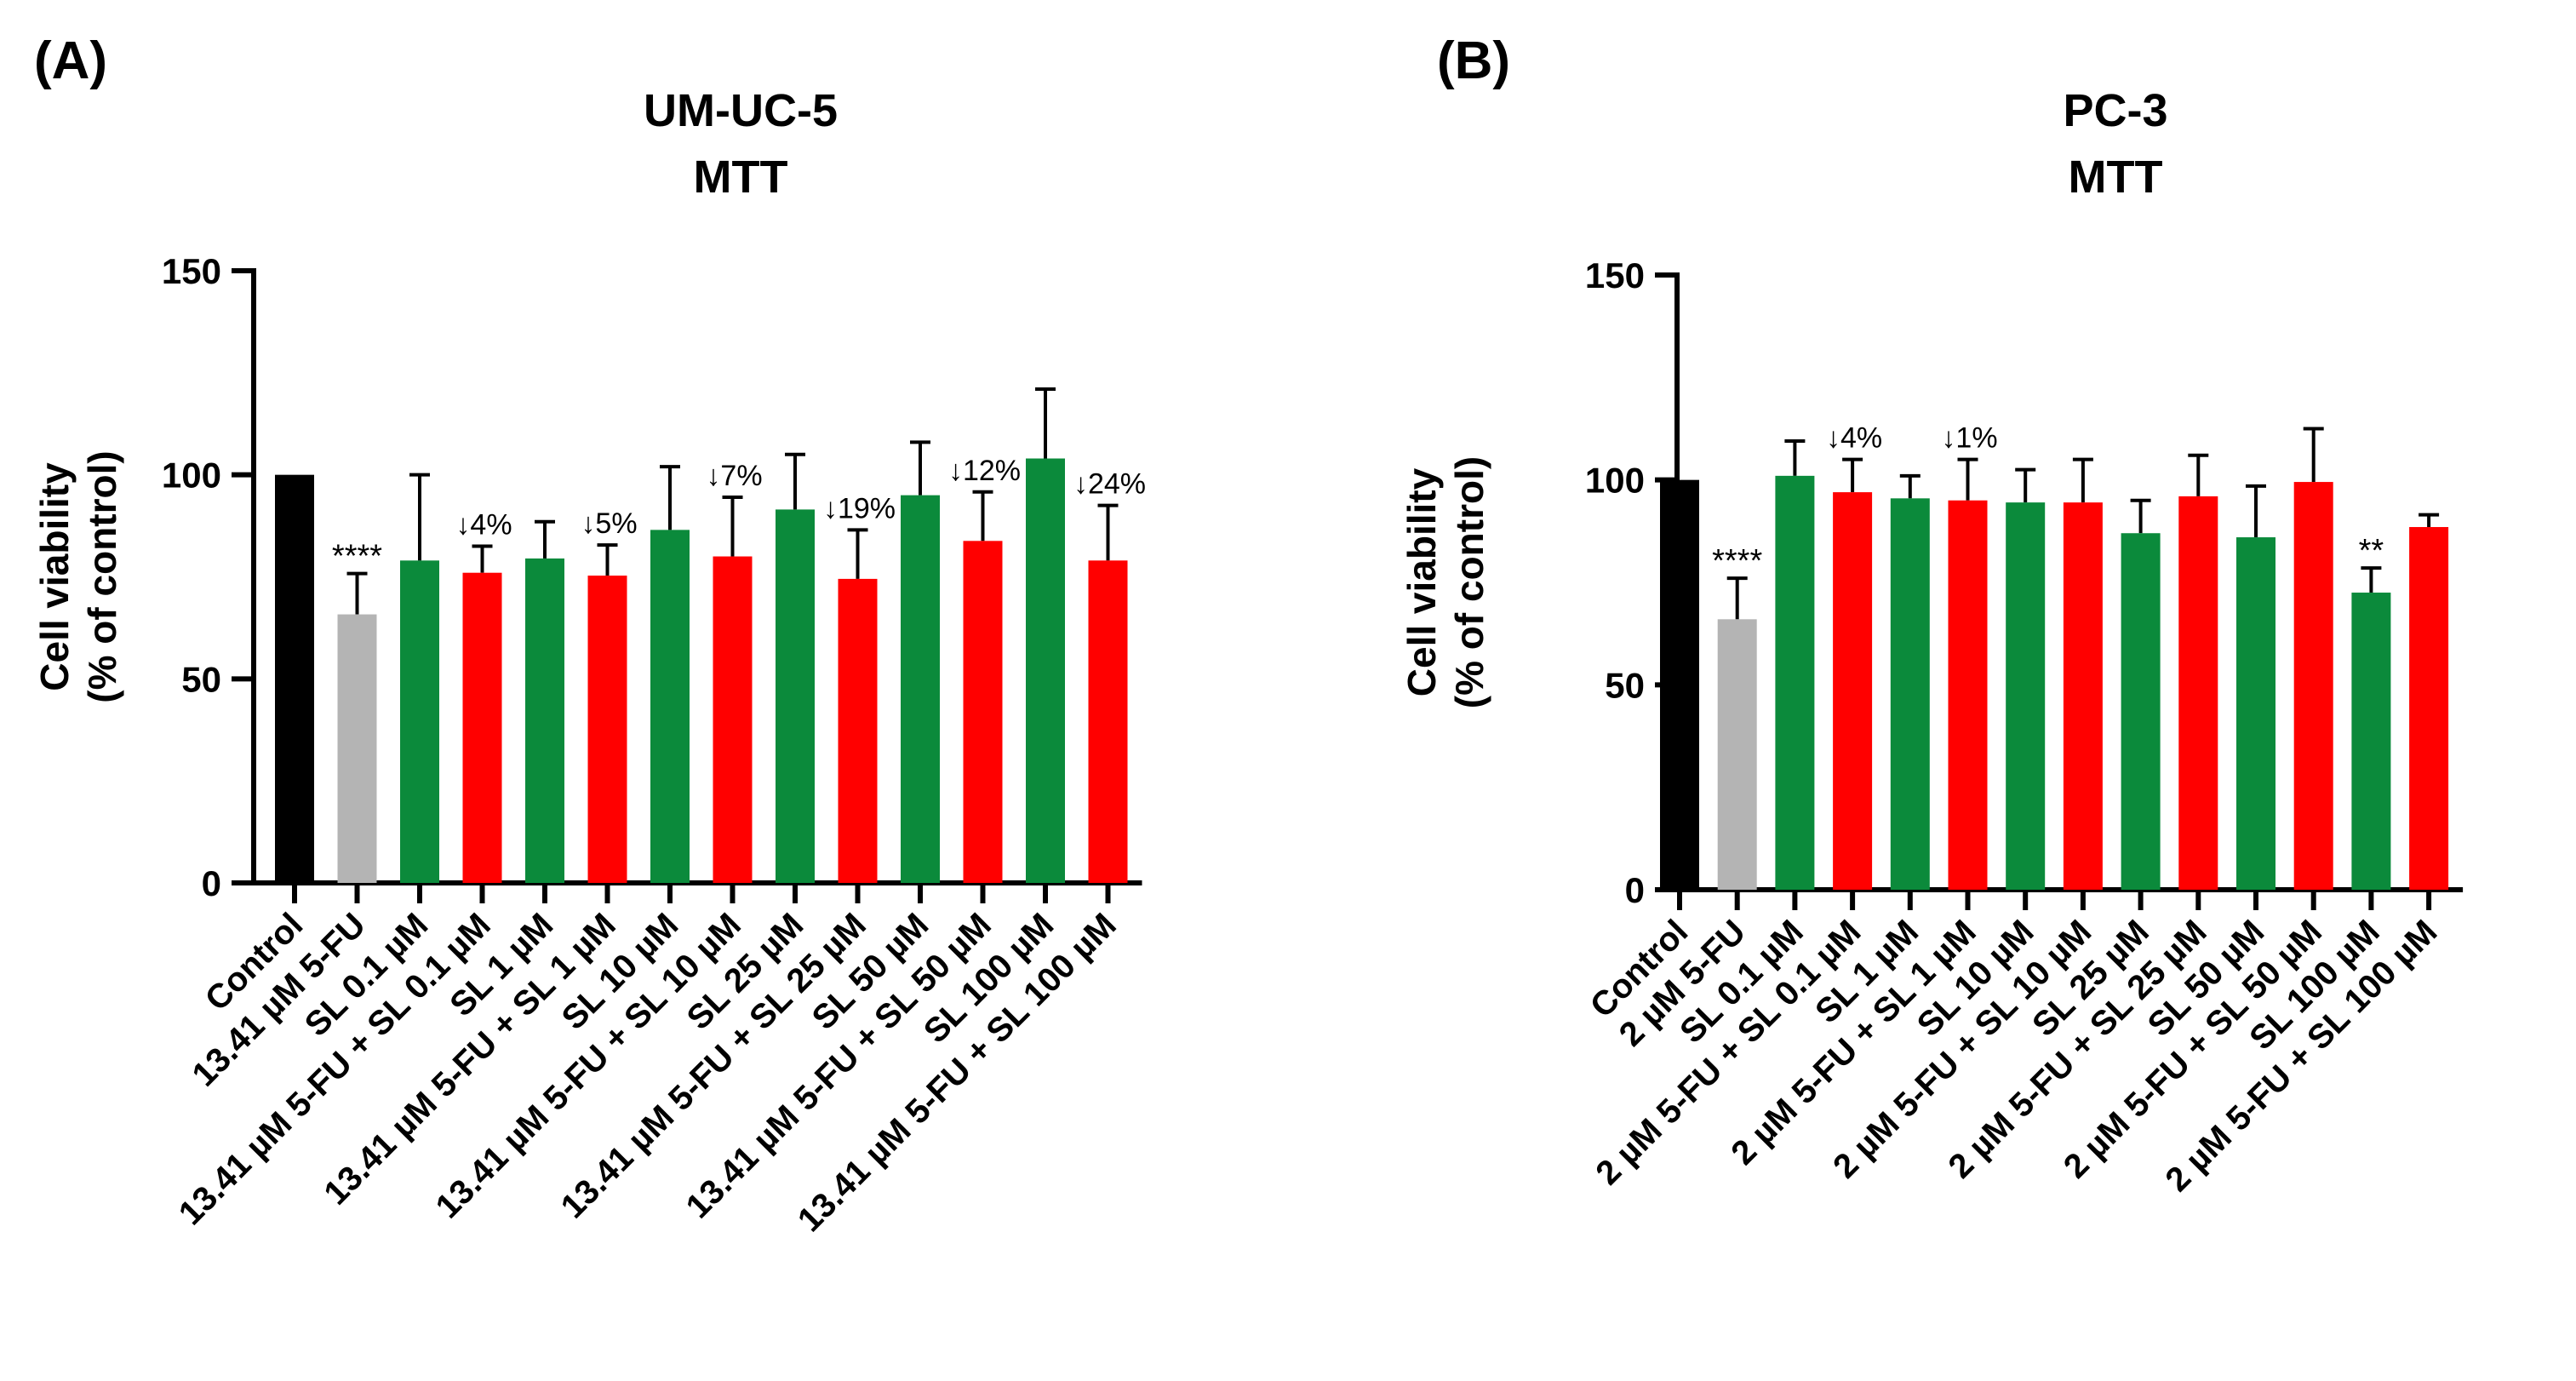 Image resolution: width=2576 pixels, height=1381 pixels. Describe the element at coordinates (2371, 551) in the screenshot. I see `significance-label: **` at that location.